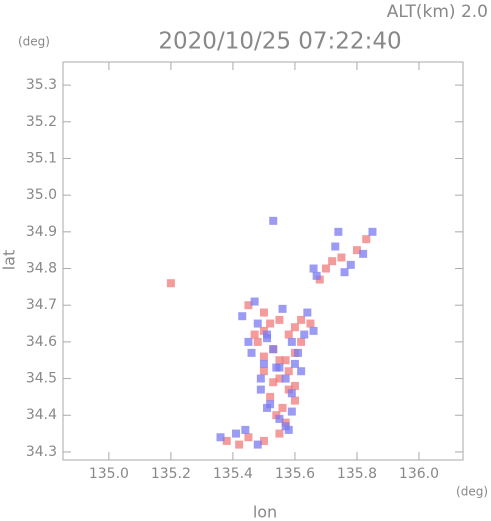  What do you see at coordinates (41, 122) in the screenshot?
I see `y-tick-label: 35.2` at bounding box center [41, 122].